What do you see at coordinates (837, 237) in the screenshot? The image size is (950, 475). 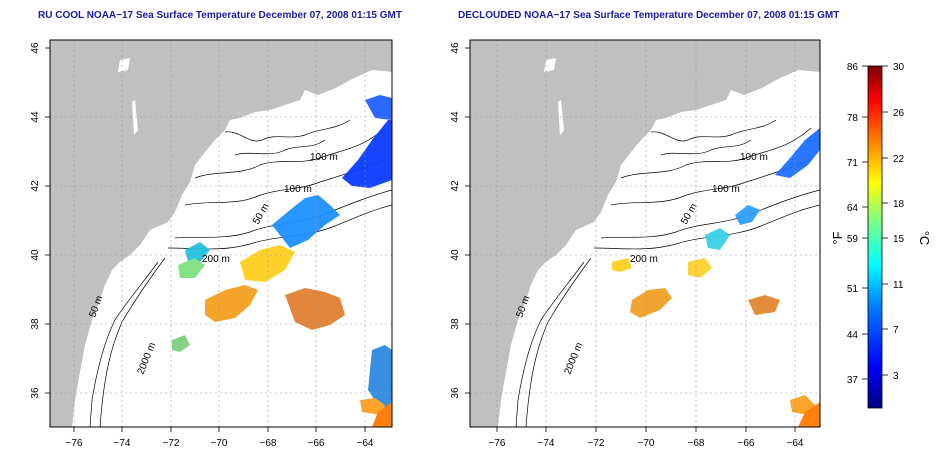 I see `colorbar-f-label: °F` at bounding box center [837, 237].